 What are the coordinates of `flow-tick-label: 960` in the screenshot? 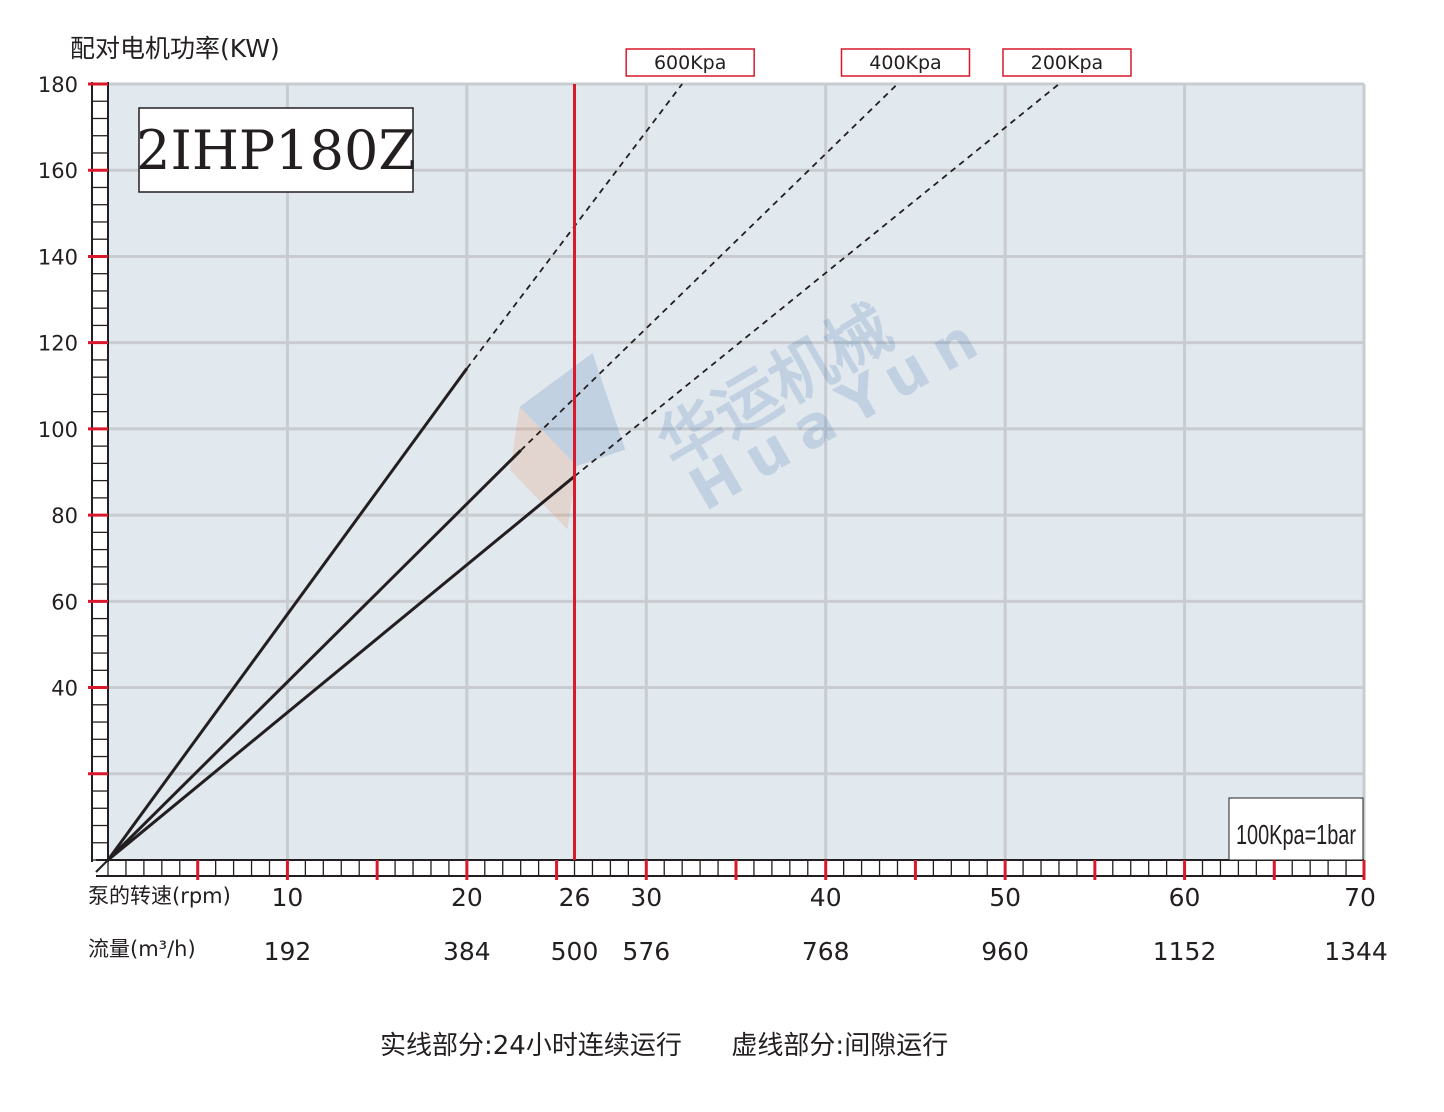 It's located at (1005, 951).